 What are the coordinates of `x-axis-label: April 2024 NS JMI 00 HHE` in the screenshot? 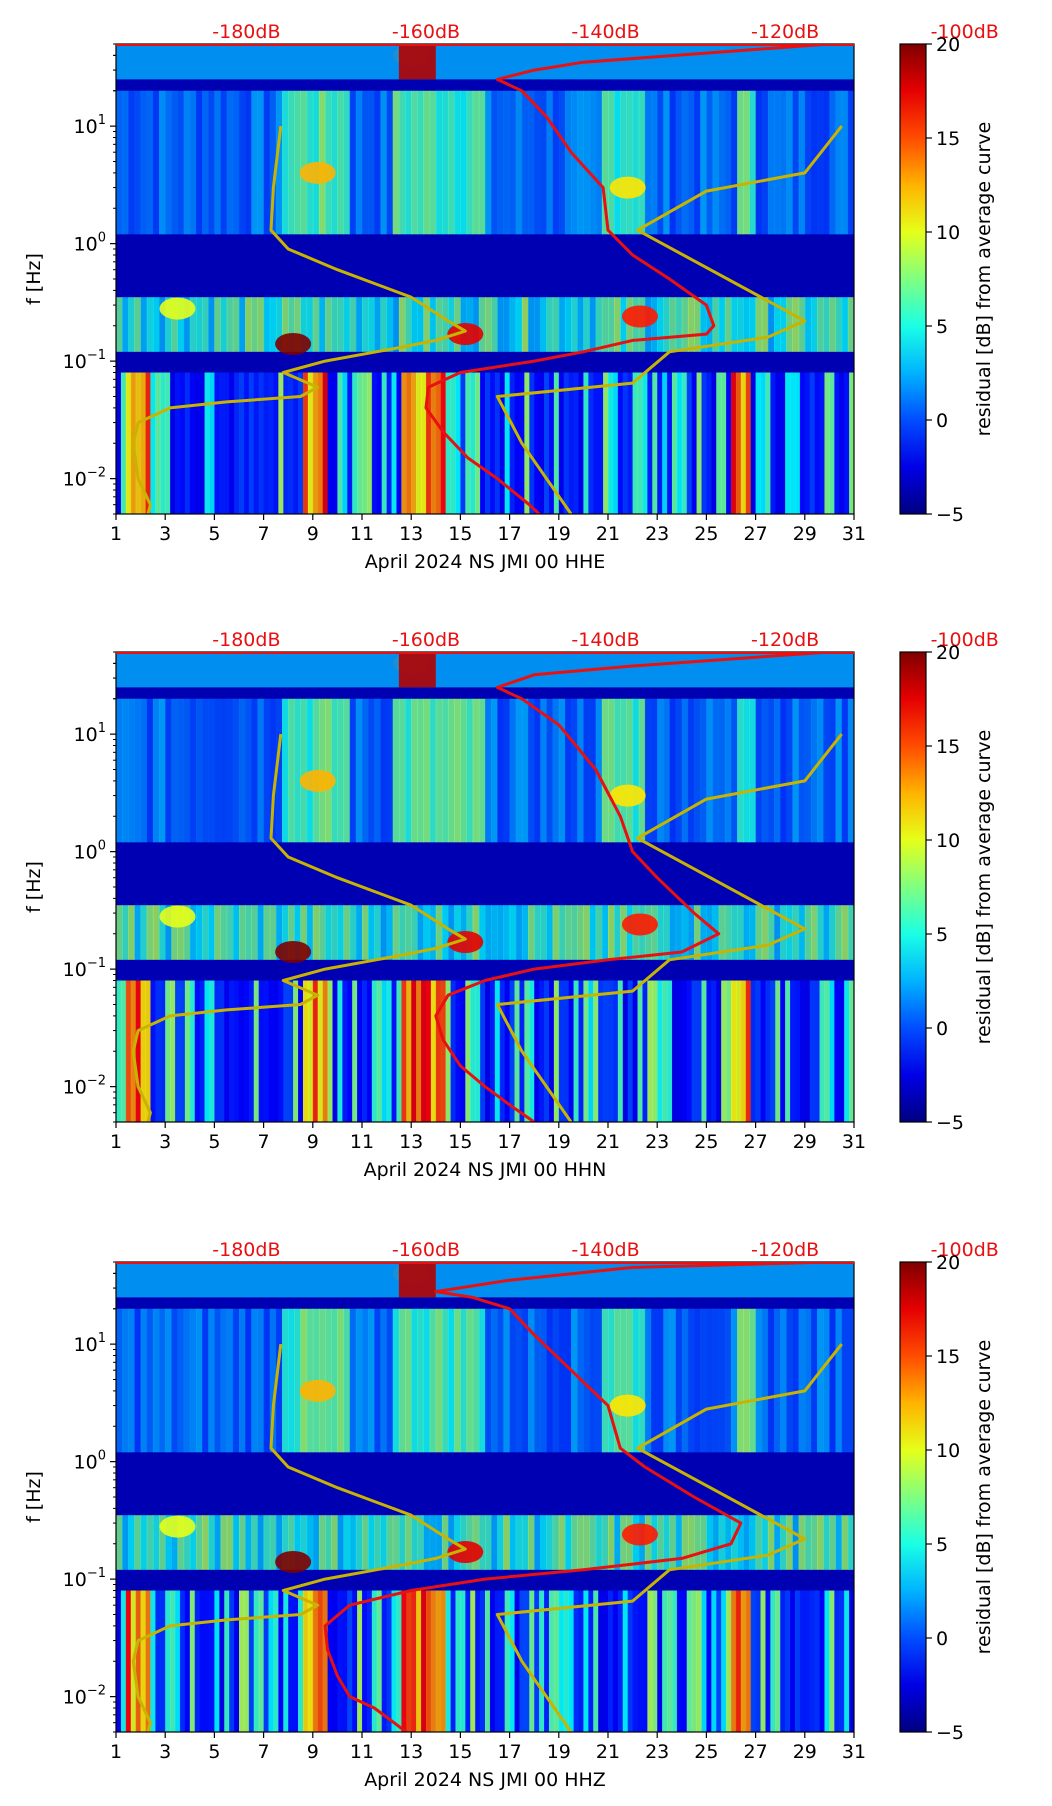 It's located at (485, 562).